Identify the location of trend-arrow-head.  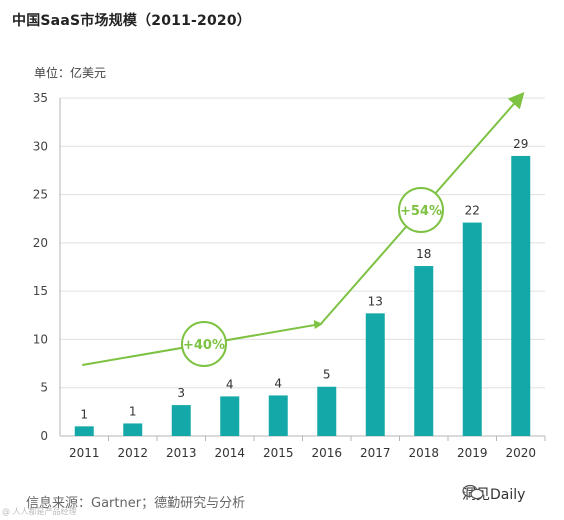
(318, 324).